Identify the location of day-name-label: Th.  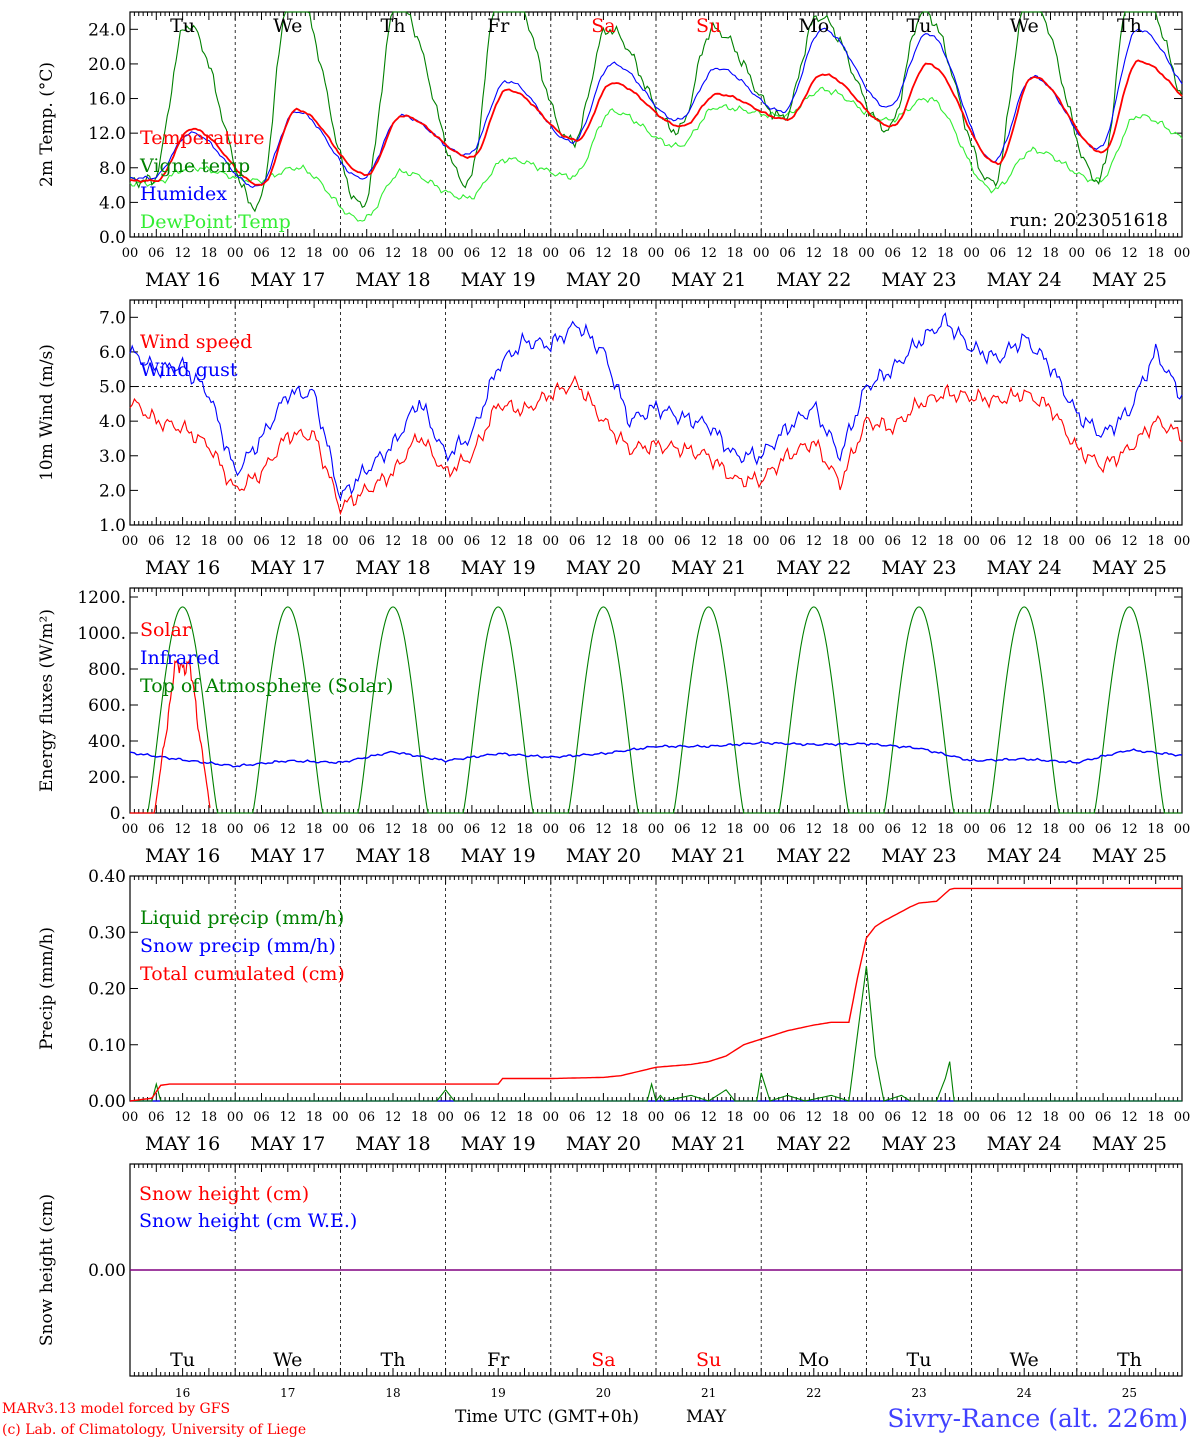
(1129, 1360).